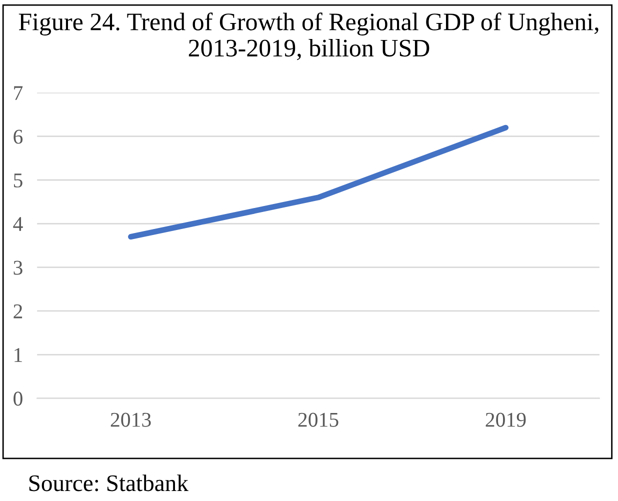 The height and width of the screenshot is (501, 618). Describe the element at coordinates (18, 311) in the screenshot. I see `y-tick-label: 2` at that location.